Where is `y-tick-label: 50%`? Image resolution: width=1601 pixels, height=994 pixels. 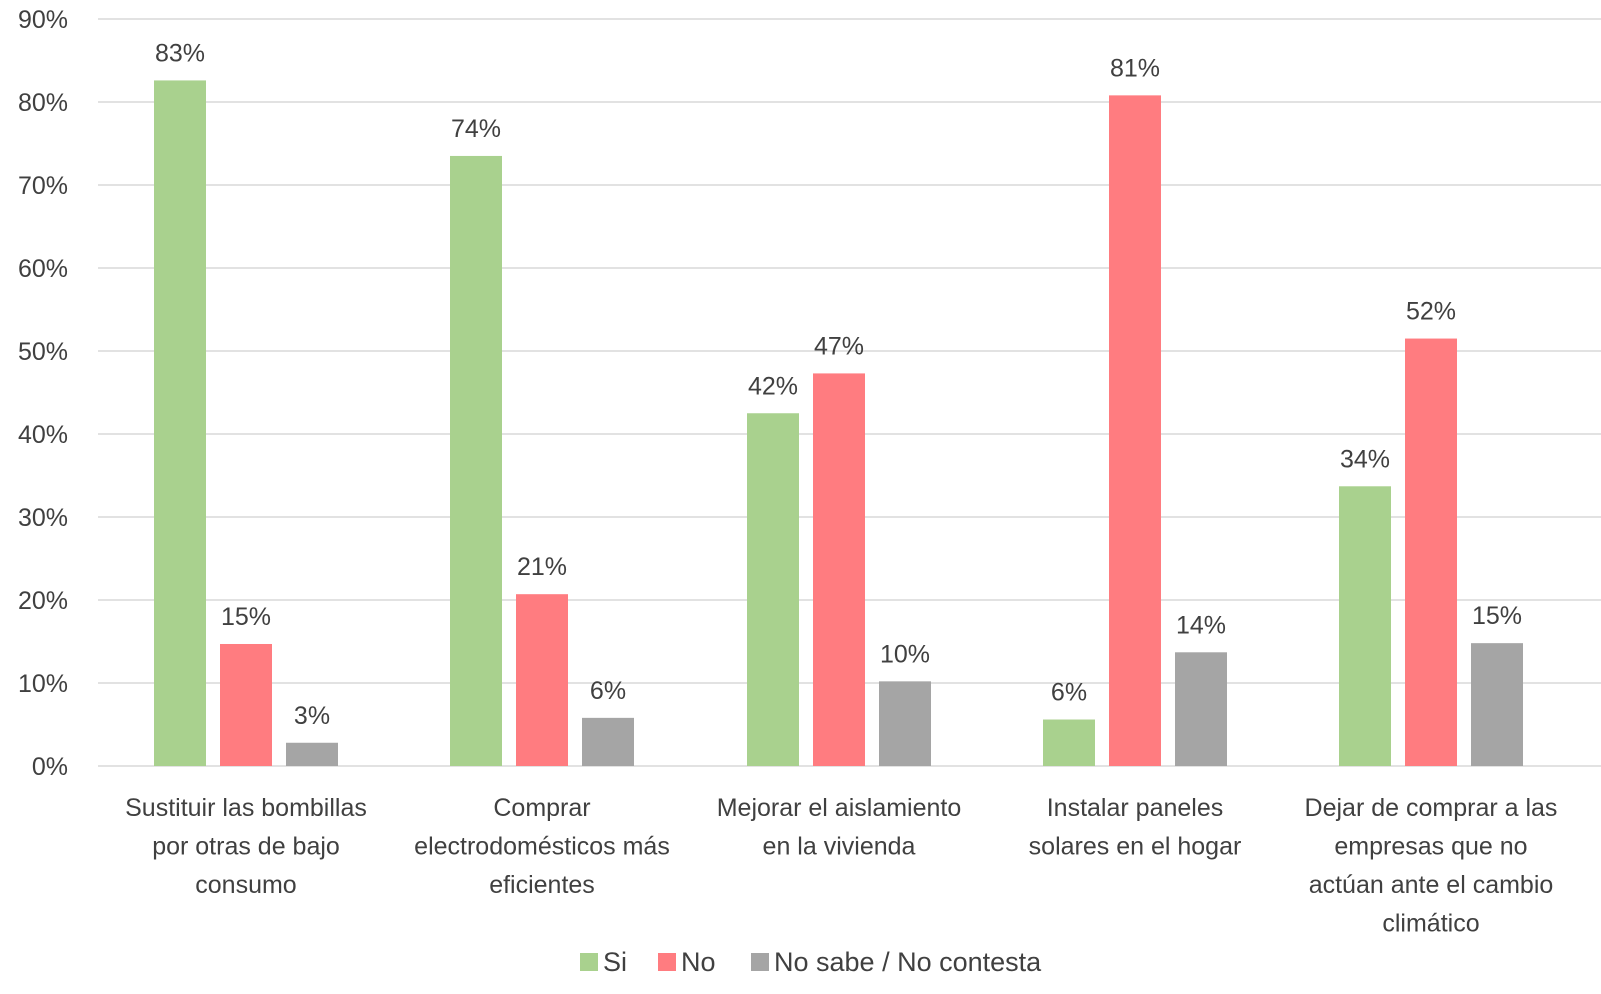
y-tick-label: 50% is located at coordinates (43, 352).